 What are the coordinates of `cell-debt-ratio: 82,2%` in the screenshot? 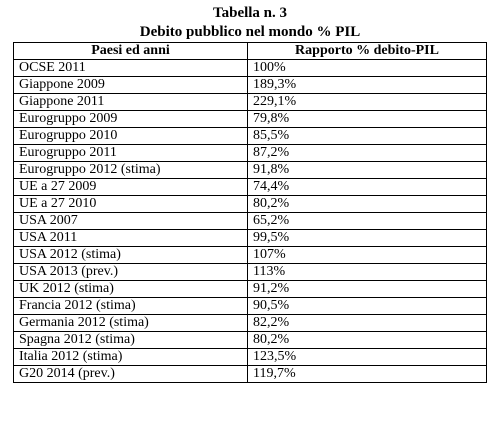 It's located at (367, 323).